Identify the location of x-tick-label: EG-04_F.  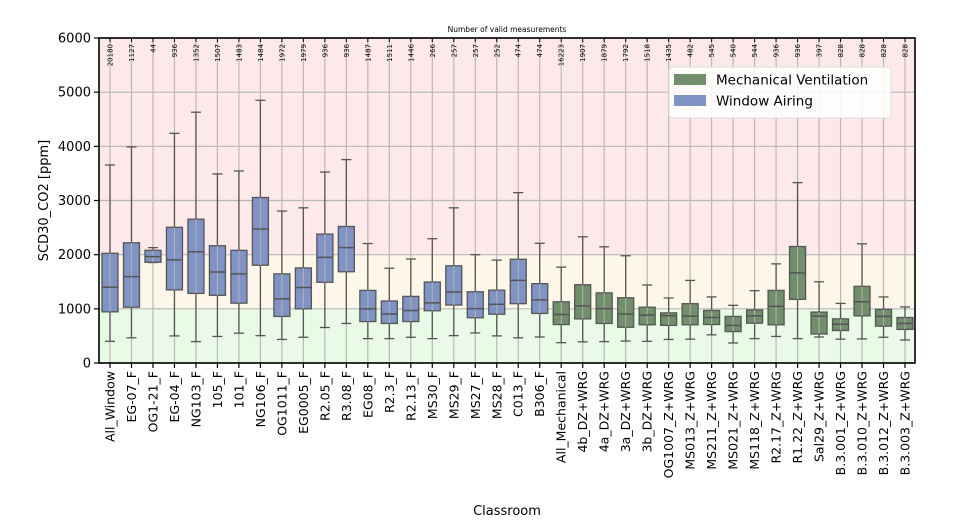
(174, 396).